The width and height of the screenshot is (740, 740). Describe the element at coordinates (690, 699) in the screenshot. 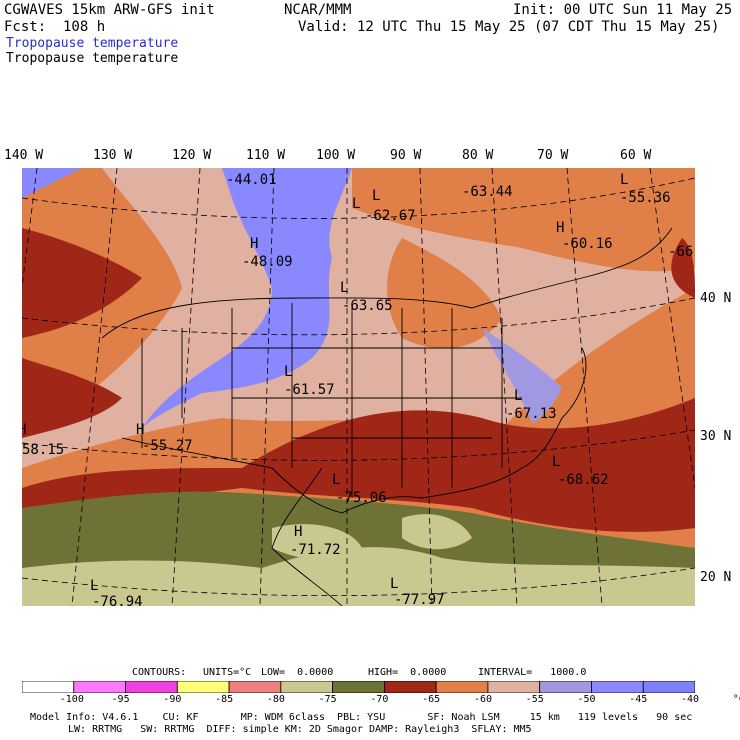

I see `colorbar-tick-label: -40` at that location.